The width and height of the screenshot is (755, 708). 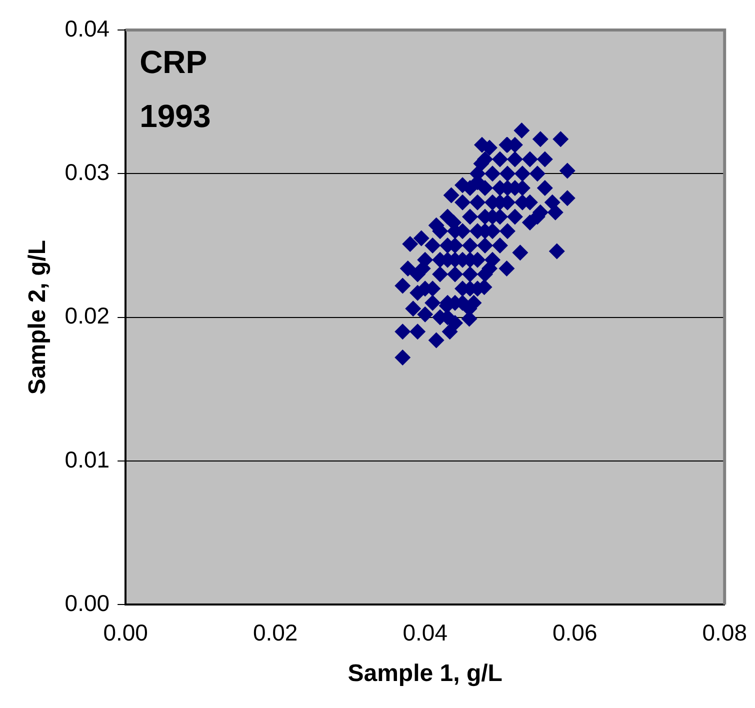 What do you see at coordinates (87, 28) in the screenshot?
I see `y-tick-label: 0.04` at bounding box center [87, 28].